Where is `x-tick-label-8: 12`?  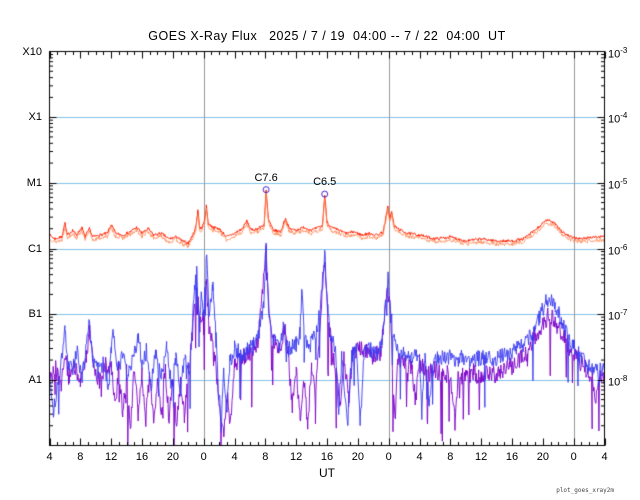 x-tick-label-8: 12 is located at coordinates (296, 457).